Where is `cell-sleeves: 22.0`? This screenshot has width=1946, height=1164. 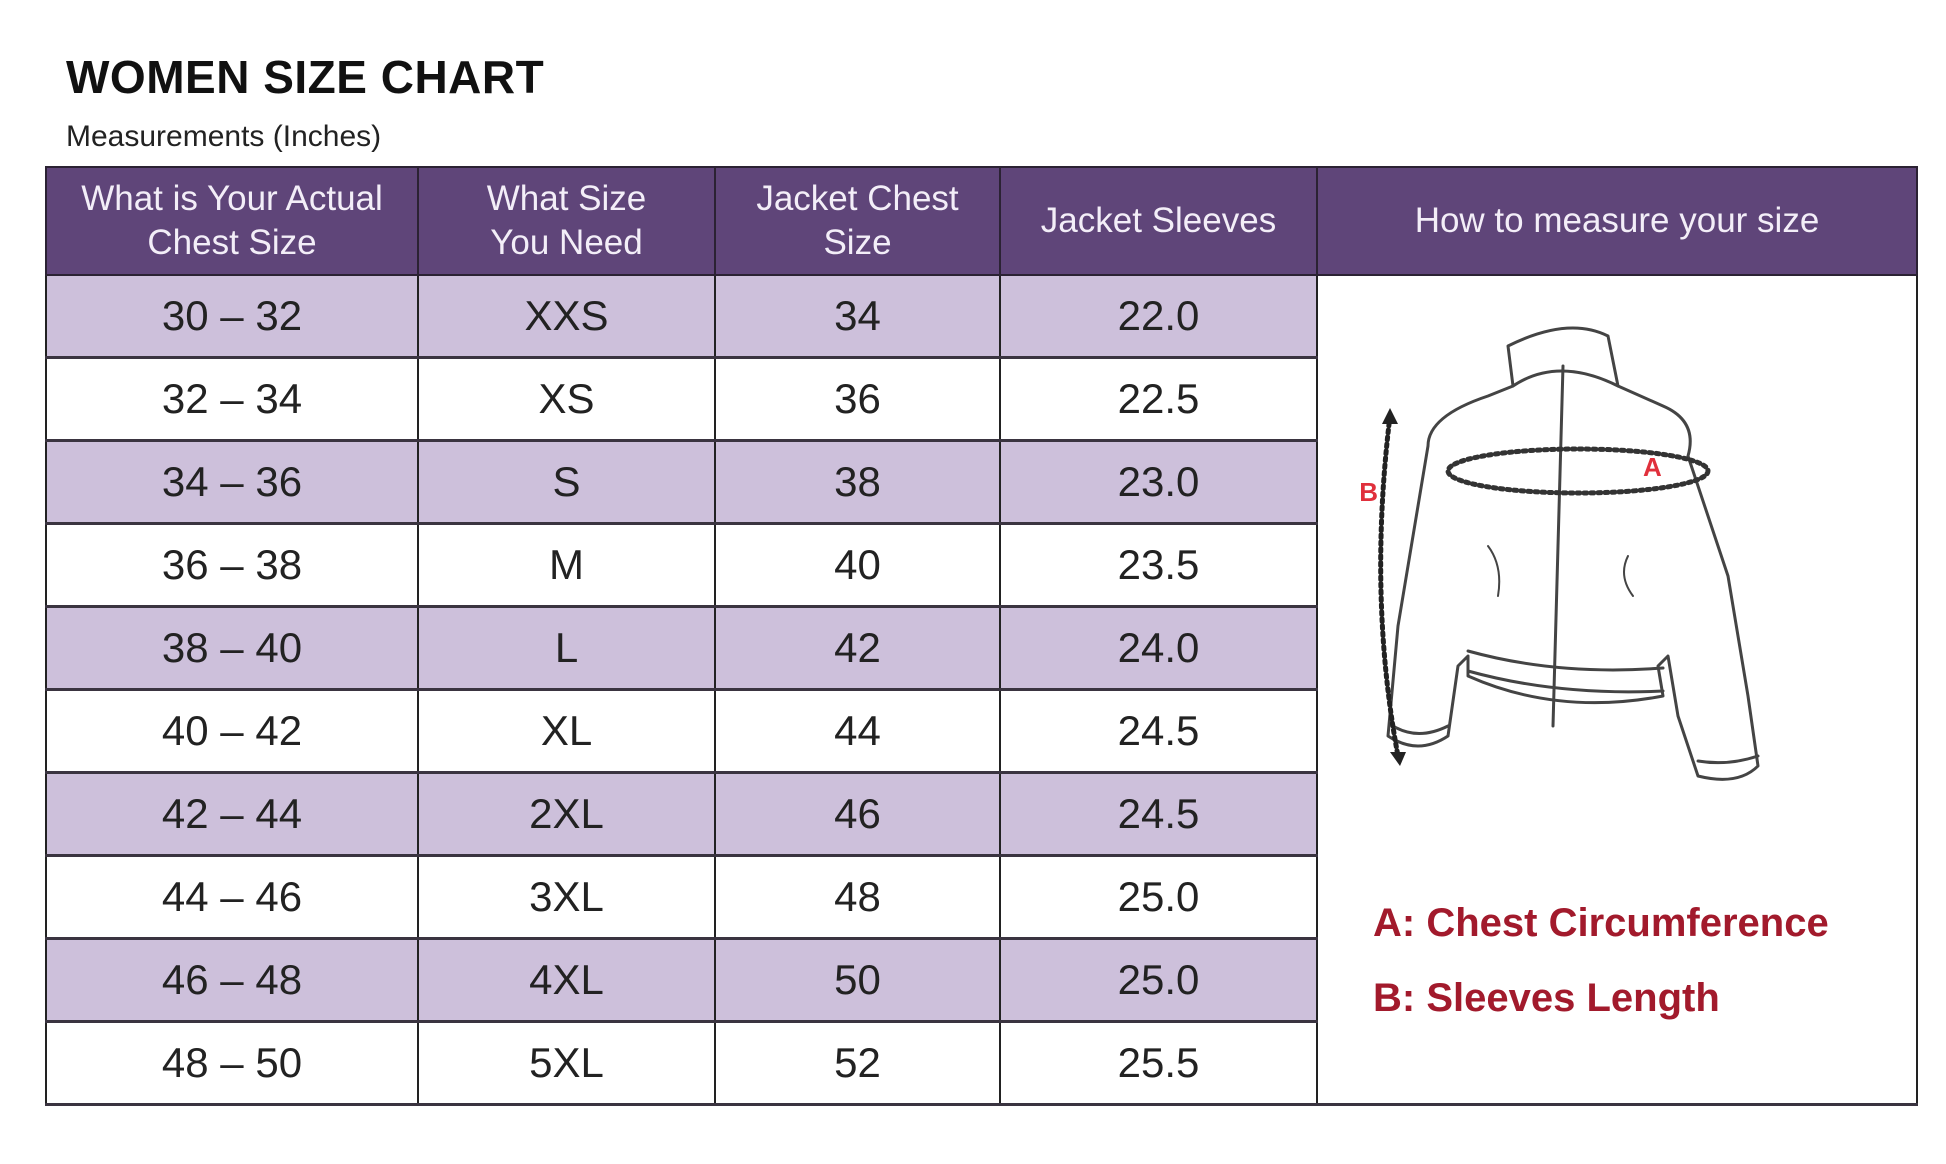
cell-sleeves: 22.0 is located at coordinates (1158, 317).